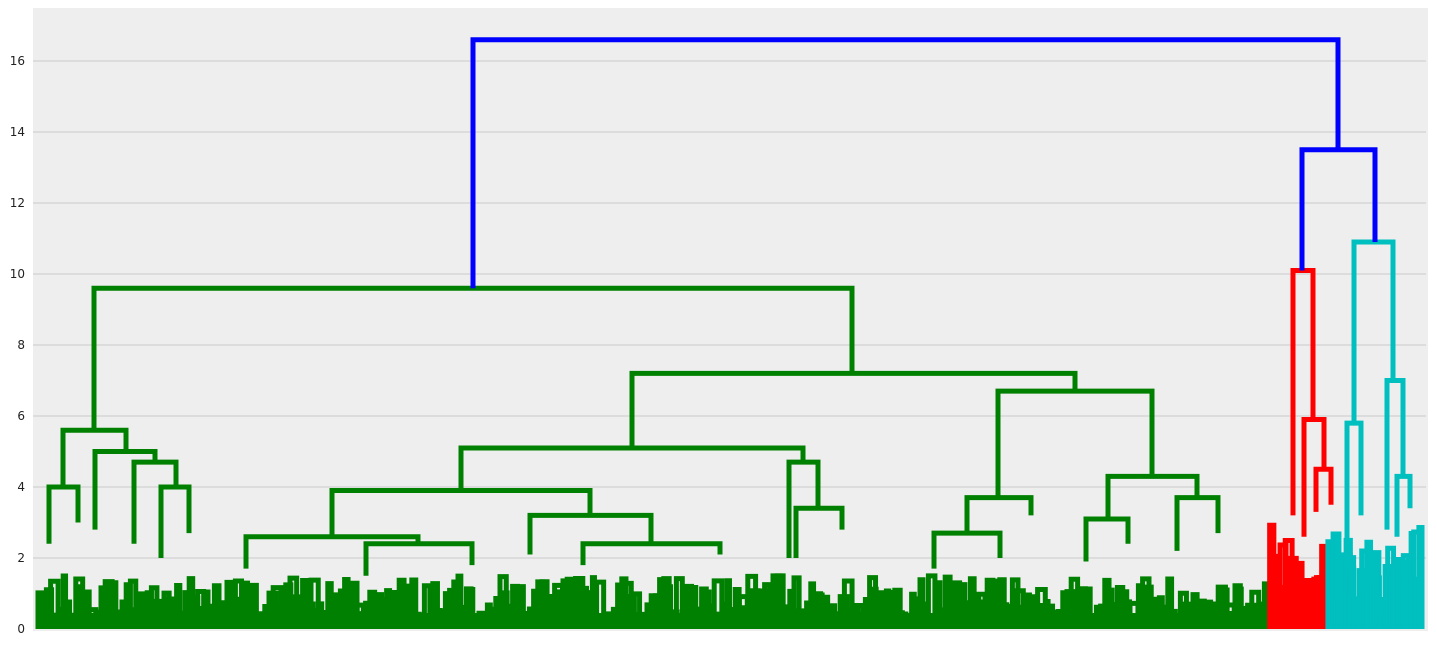 This screenshot has width=1437, height=647. What do you see at coordinates (17, 61) in the screenshot?
I see `y-tick-label-16: 16` at bounding box center [17, 61].